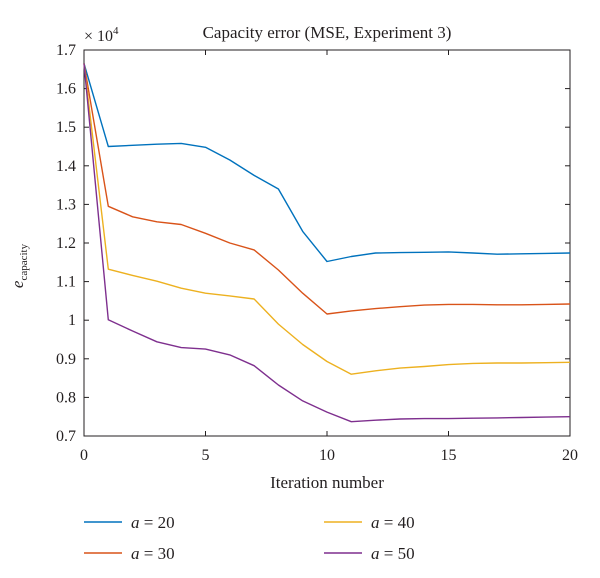  I want to click on y-tick-label: 1.1, so click(66, 282).